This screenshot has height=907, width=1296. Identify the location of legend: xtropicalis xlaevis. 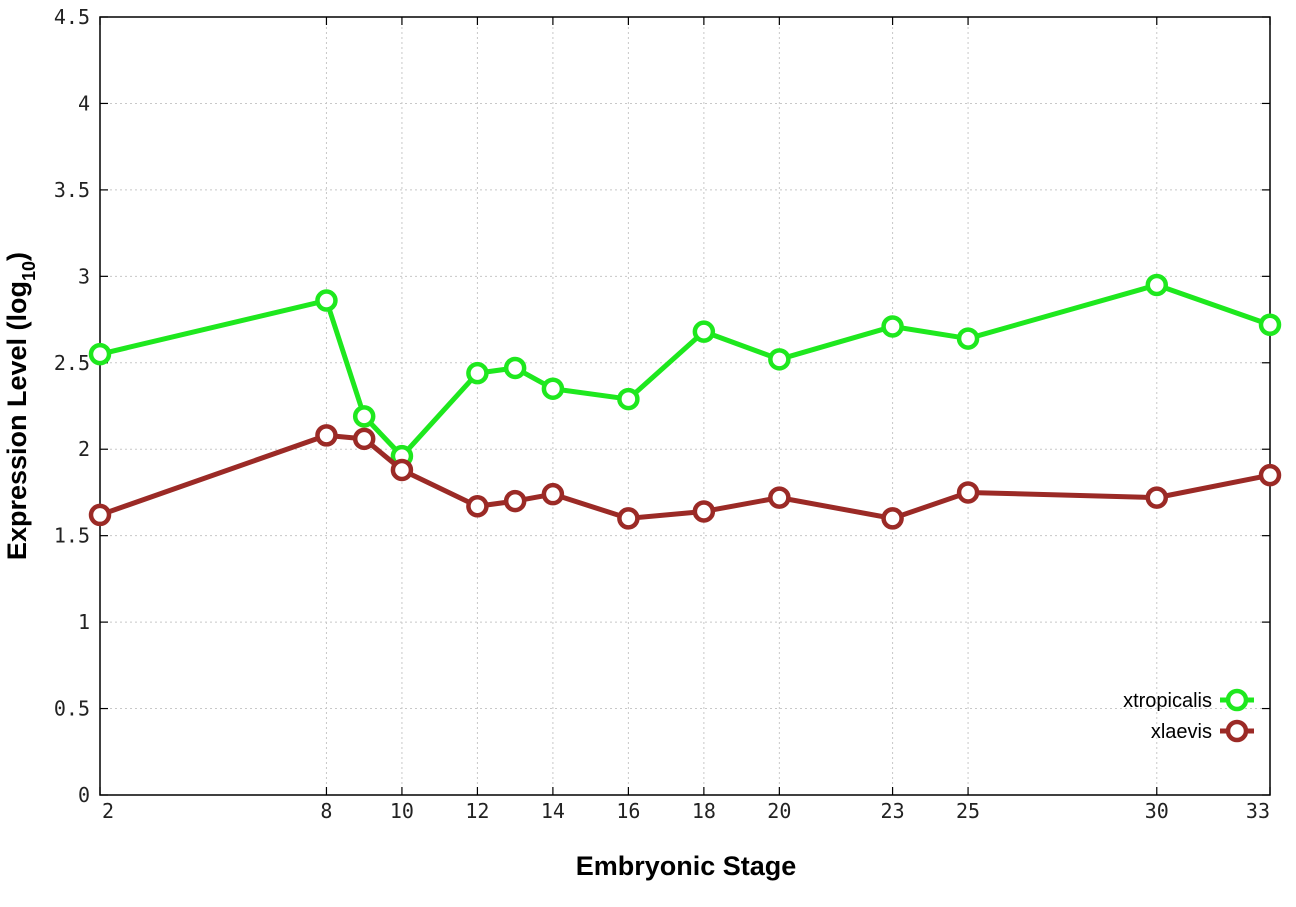
(1188, 715).